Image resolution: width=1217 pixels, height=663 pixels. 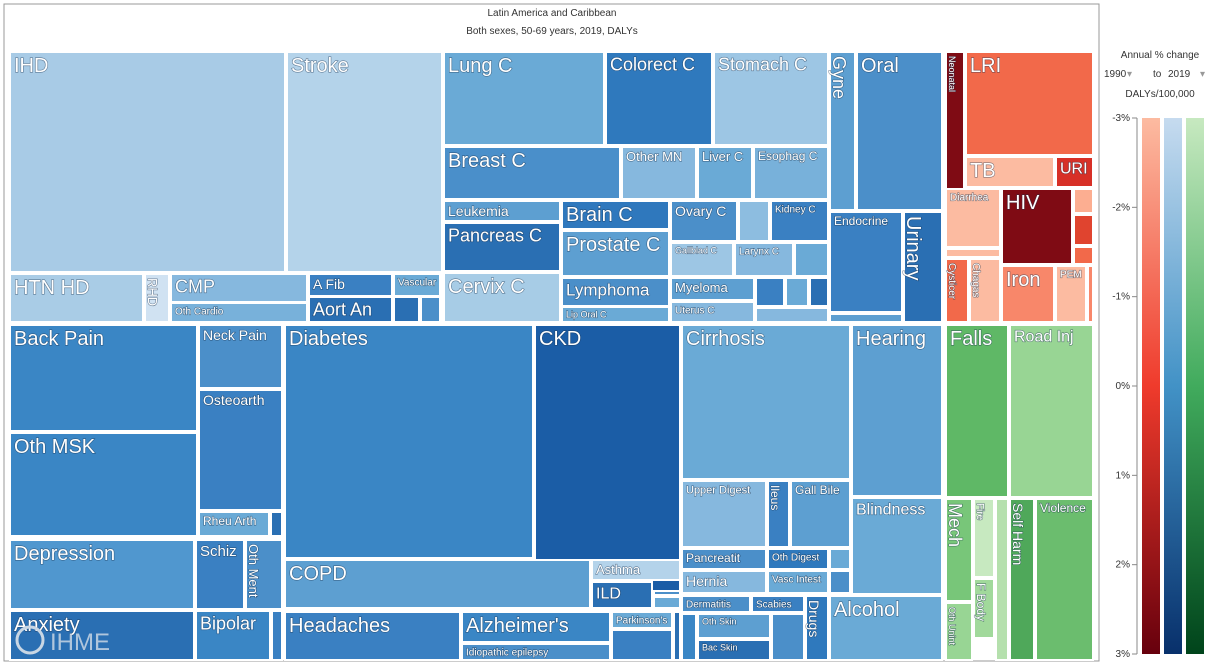 I want to click on cell-label: Osteoarth, so click(x=233, y=400).